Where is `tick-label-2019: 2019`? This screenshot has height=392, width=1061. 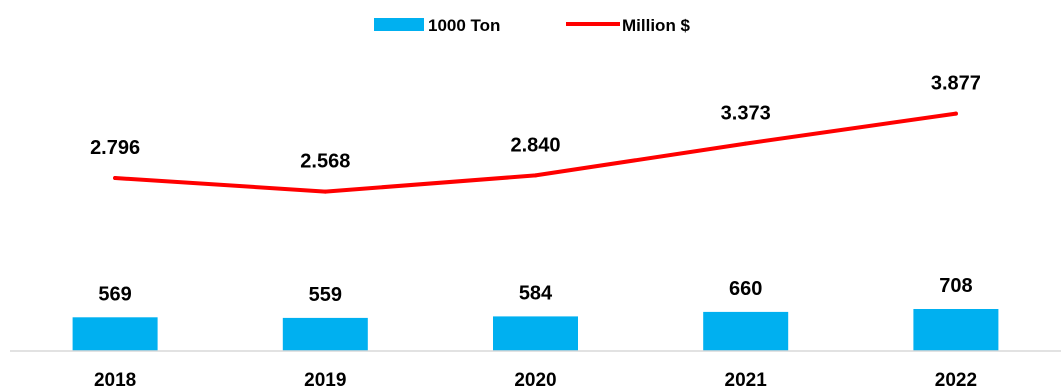
tick-label-2019: 2019 is located at coordinates (325, 380).